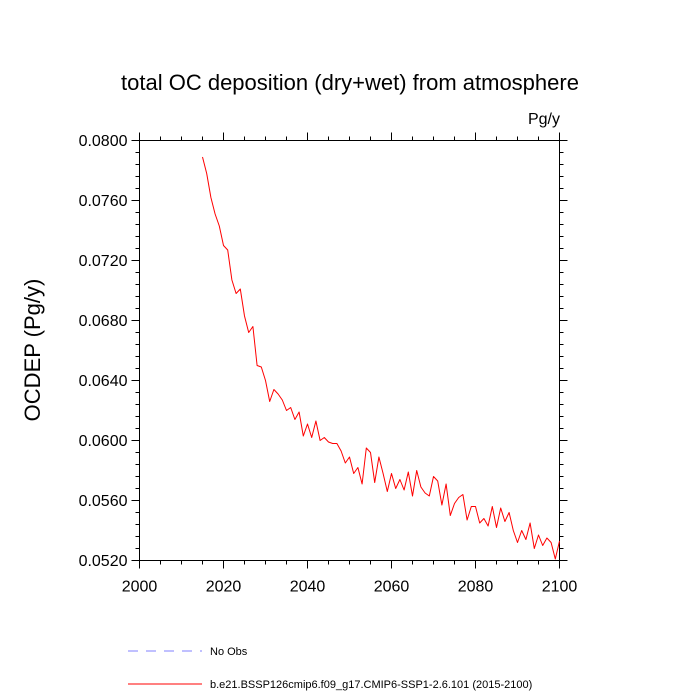 The height and width of the screenshot is (700, 700). Describe the element at coordinates (103, 261) in the screenshot. I see `y-tick-label: 0.0720` at that location.